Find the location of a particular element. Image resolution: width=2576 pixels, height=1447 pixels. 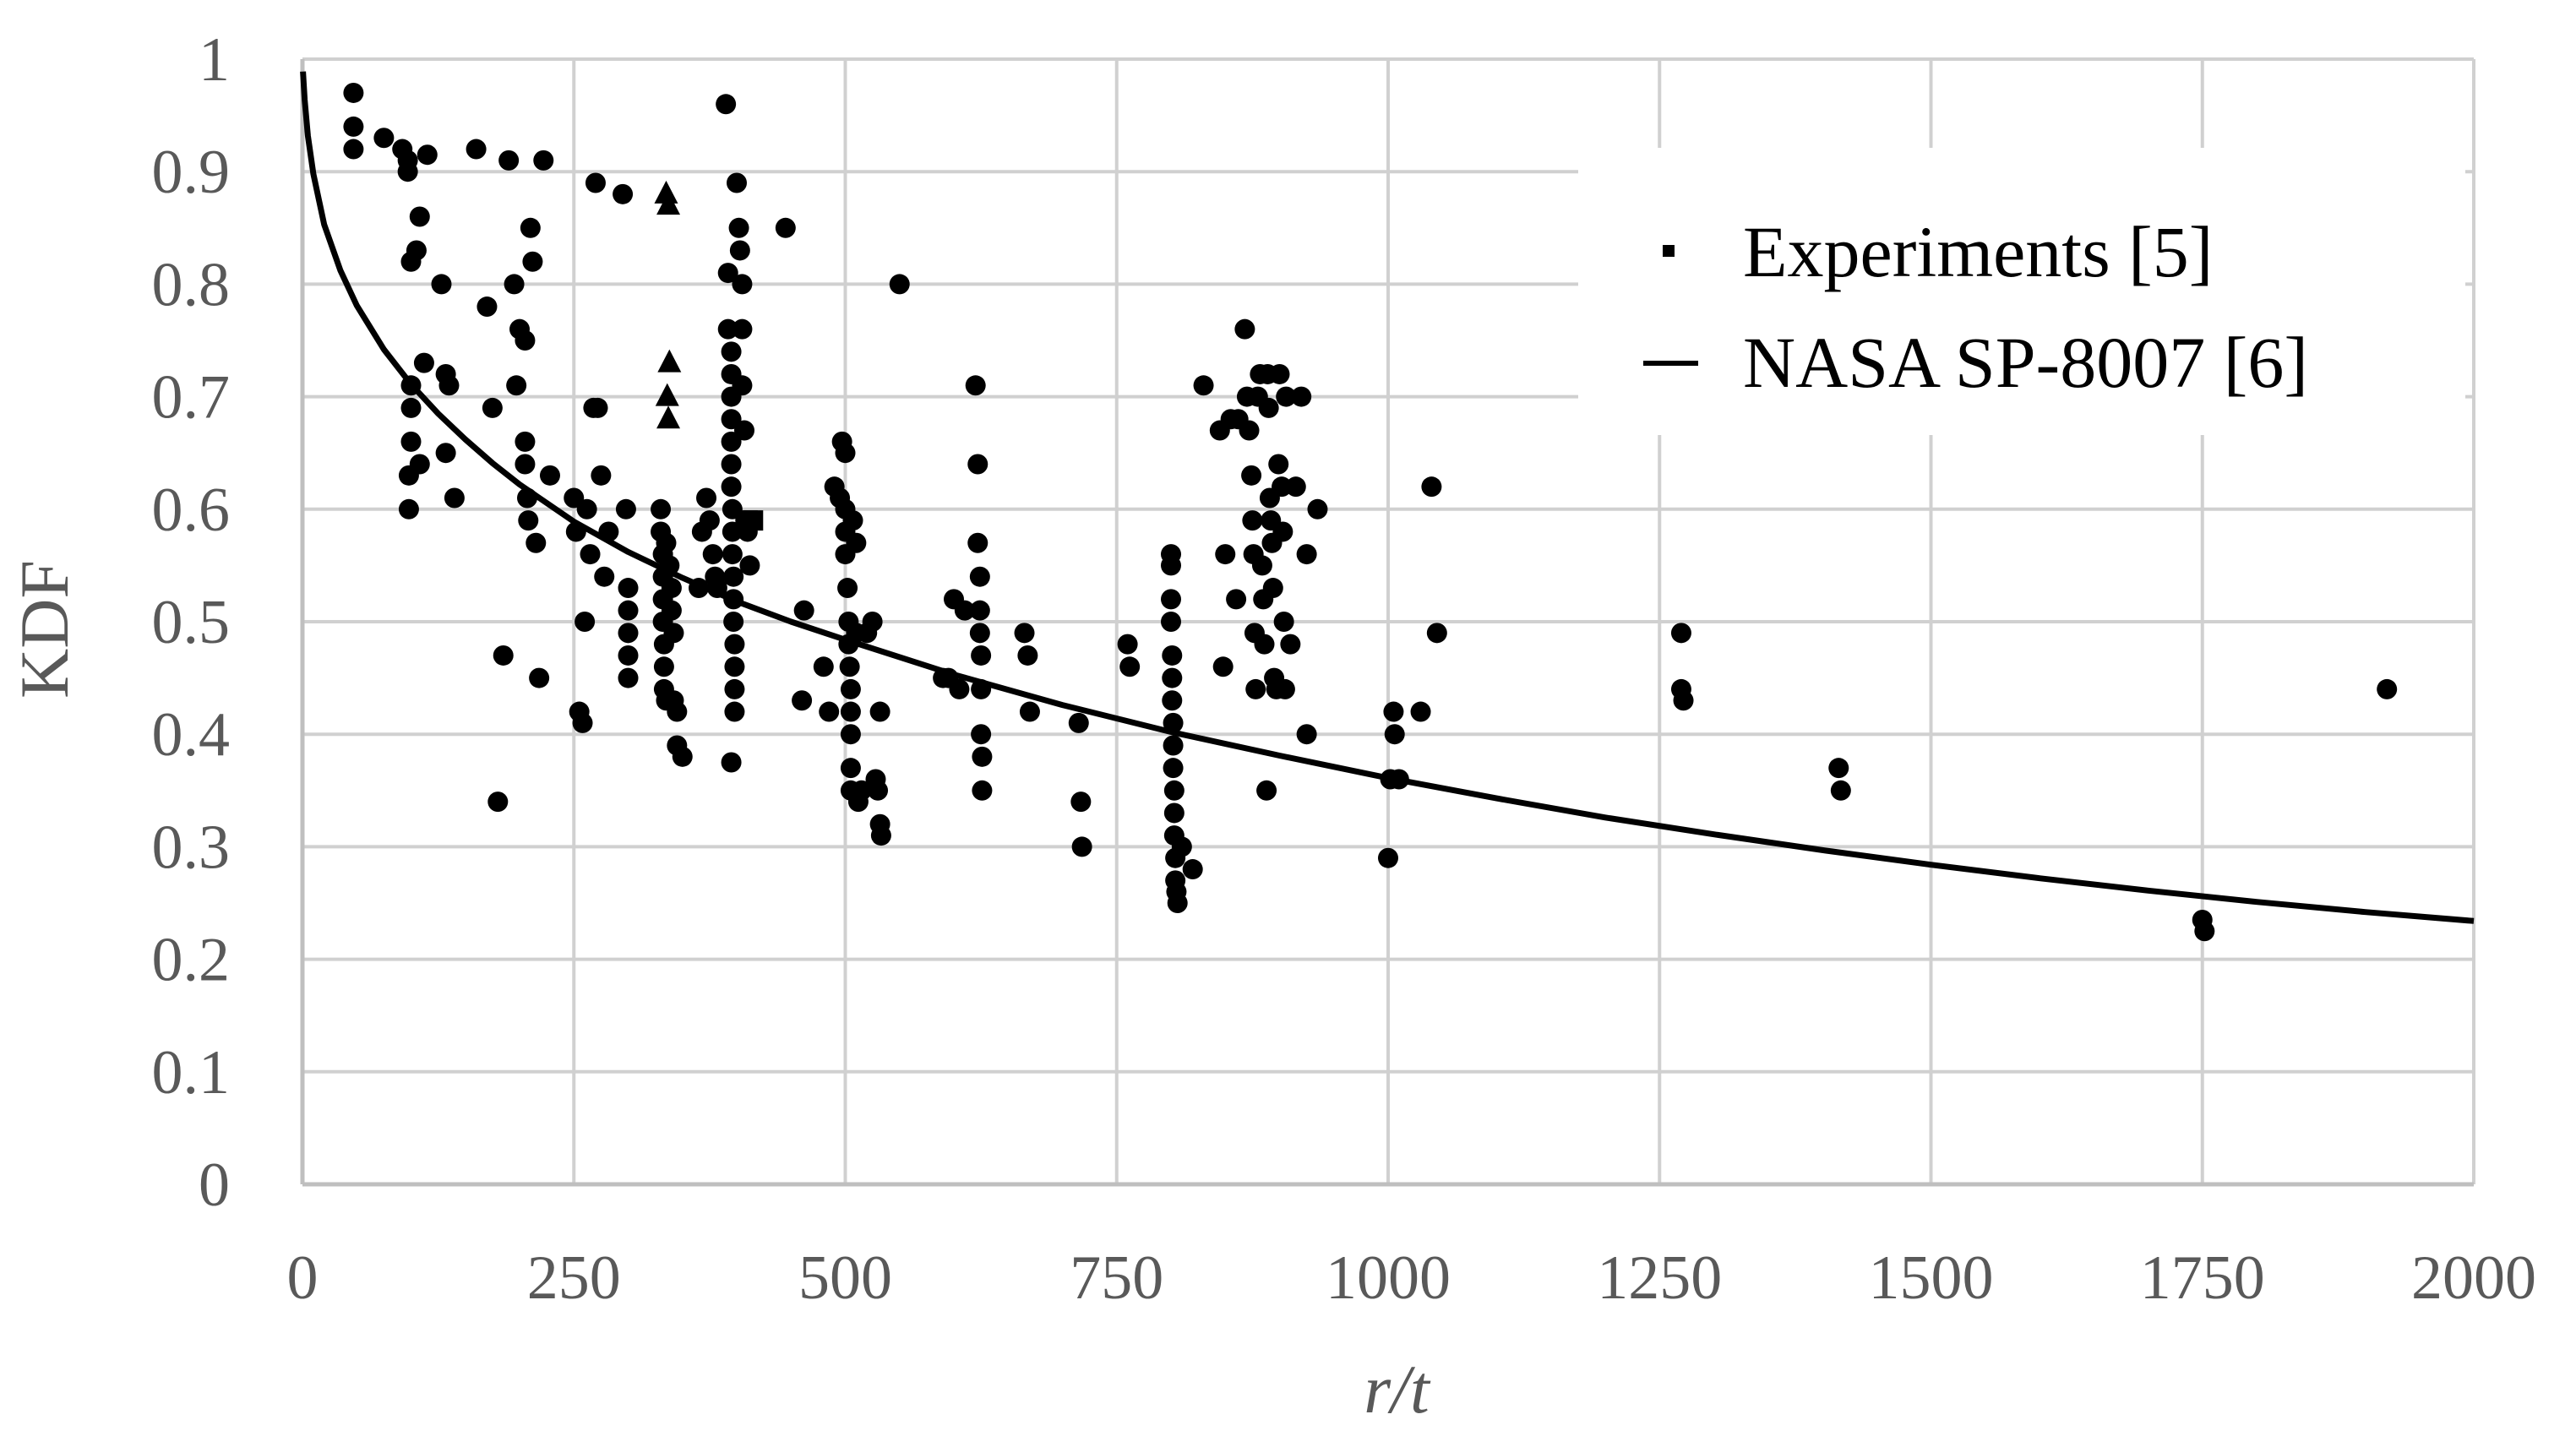

legend-background is located at coordinates (2021, 292).